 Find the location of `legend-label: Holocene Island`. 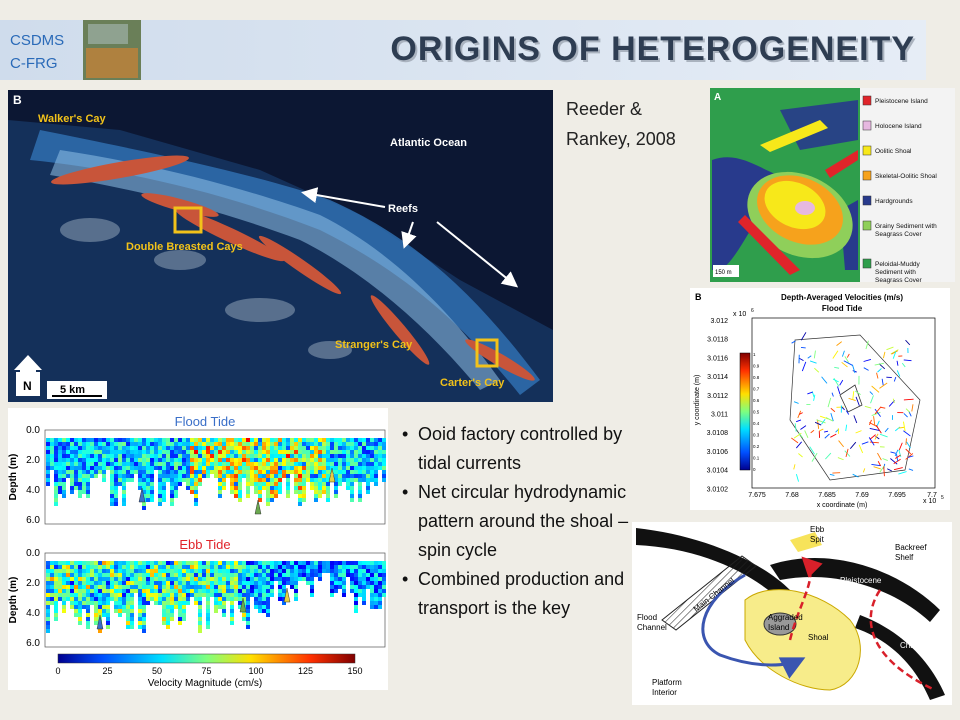

legend-label: Holocene Island is located at coordinates (898, 126).